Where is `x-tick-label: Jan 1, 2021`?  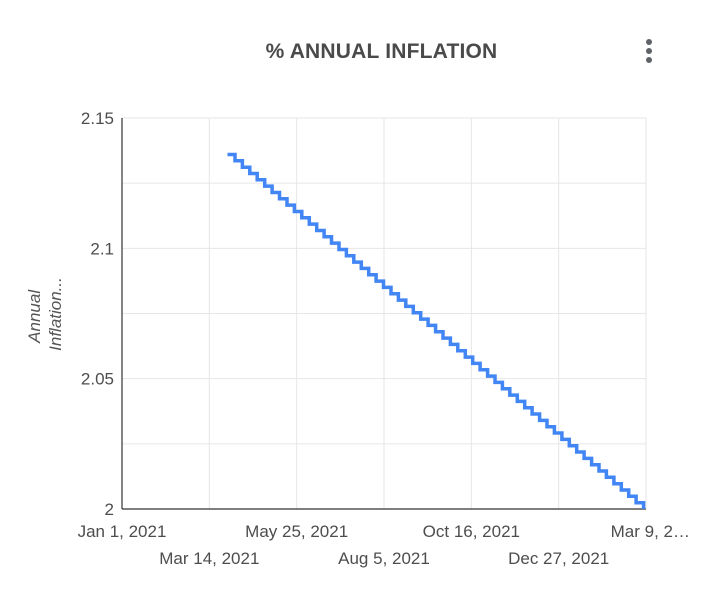 x-tick-label: Jan 1, 2021 is located at coordinates (122, 531).